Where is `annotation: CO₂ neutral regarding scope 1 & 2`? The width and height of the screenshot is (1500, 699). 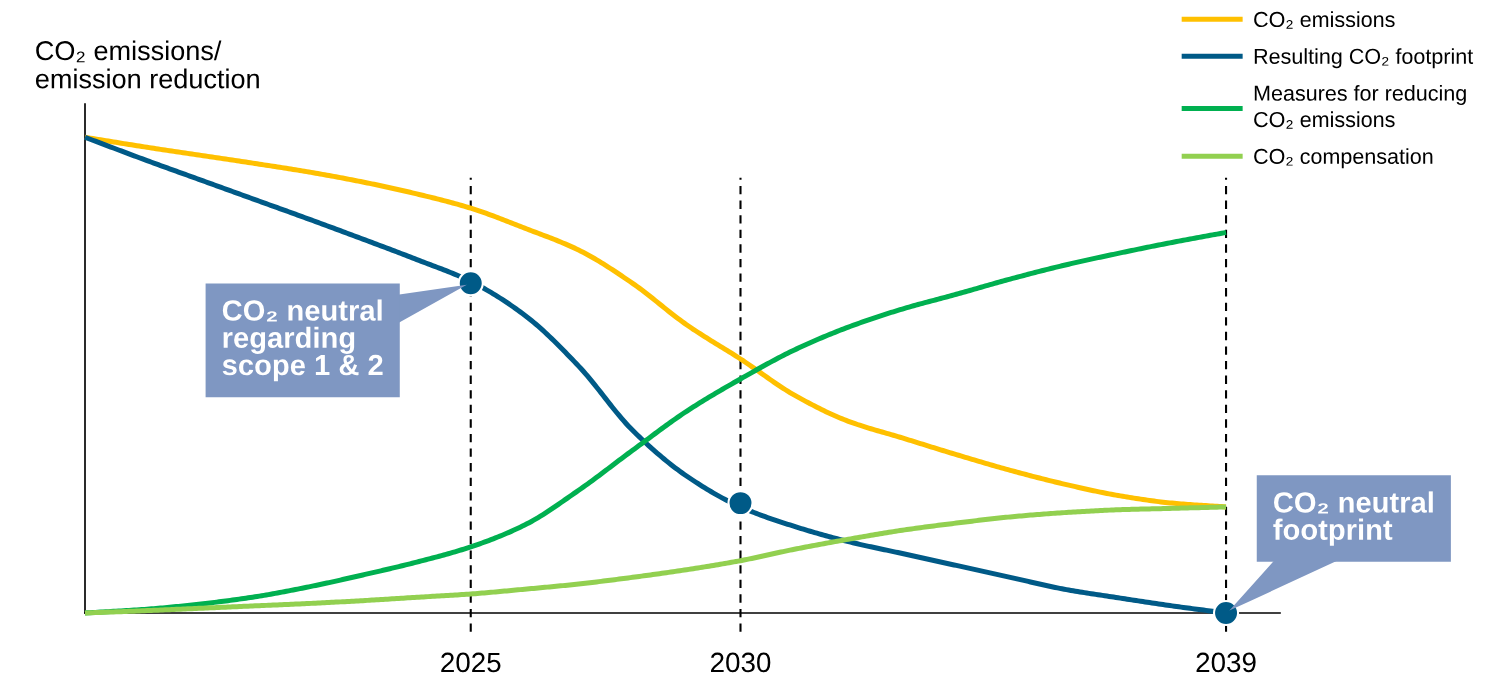
annotation: CO₂ neutral regarding scope 1 & 2 is located at coordinates (302, 340).